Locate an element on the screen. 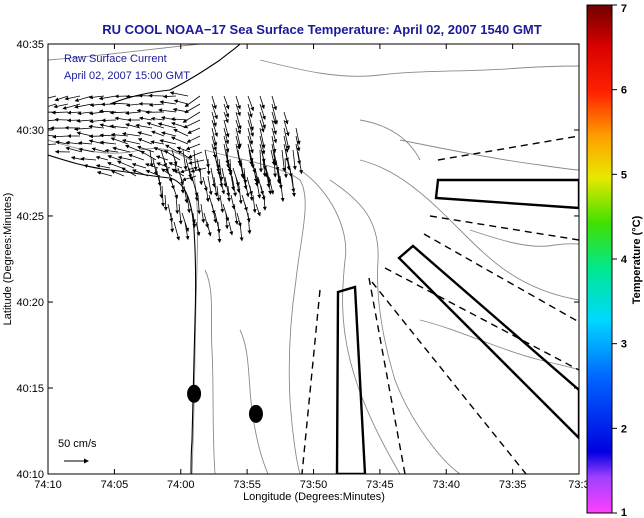  colorbar-tick-label: 7 is located at coordinates (624, 9).